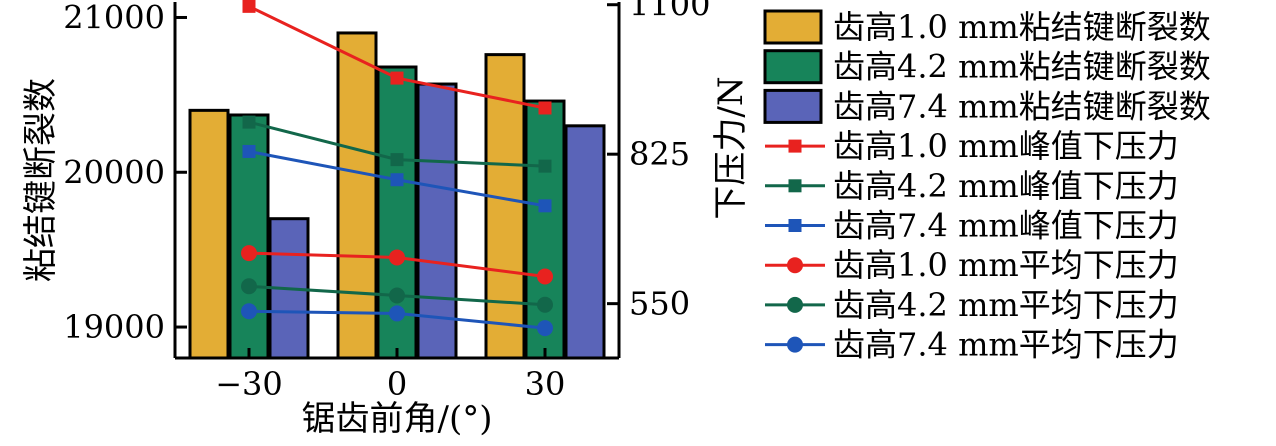 The height and width of the screenshot is (446, 1276). Describe the element at coordinates (1022, 27) in the screenshot. I see `legend-label-1: 齿高1.0 mm粘结键断裂数` at that location.